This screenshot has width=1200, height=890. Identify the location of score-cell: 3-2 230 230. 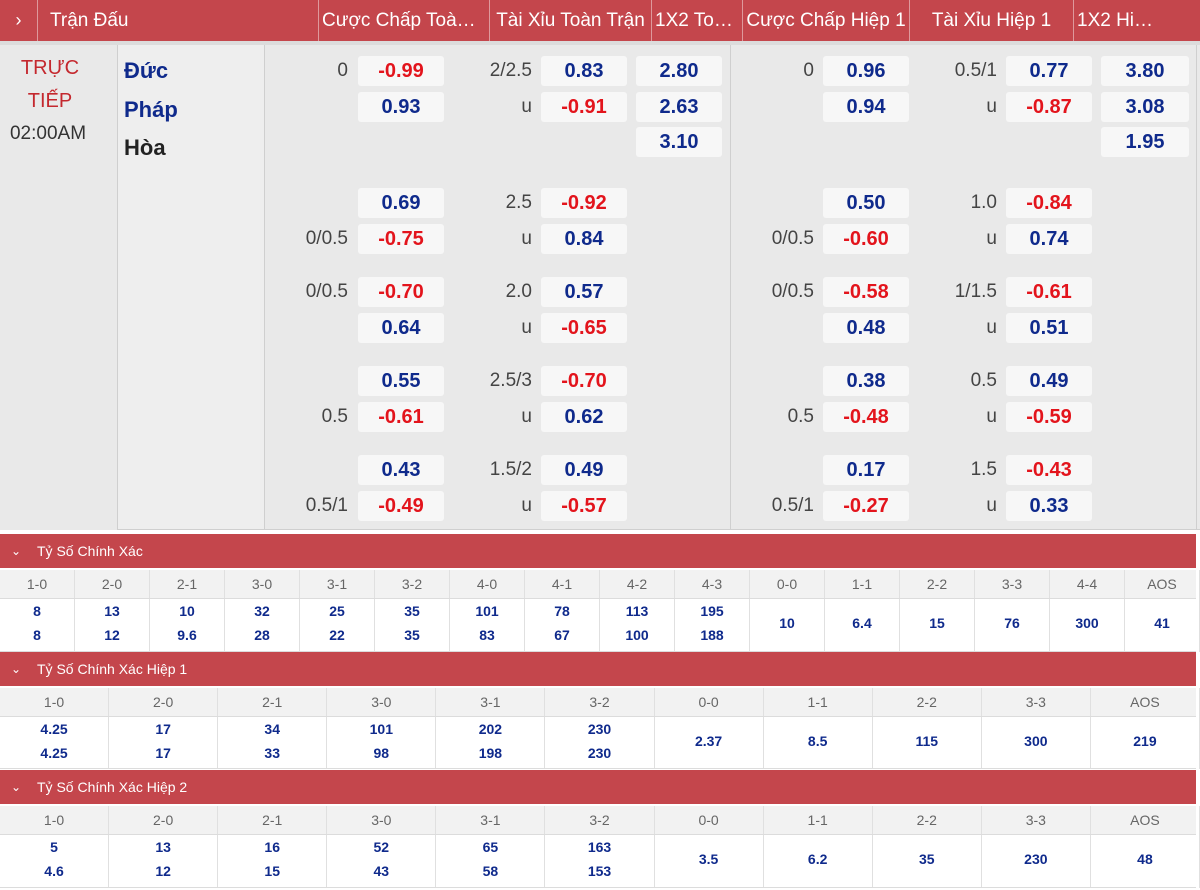
(600, 728).